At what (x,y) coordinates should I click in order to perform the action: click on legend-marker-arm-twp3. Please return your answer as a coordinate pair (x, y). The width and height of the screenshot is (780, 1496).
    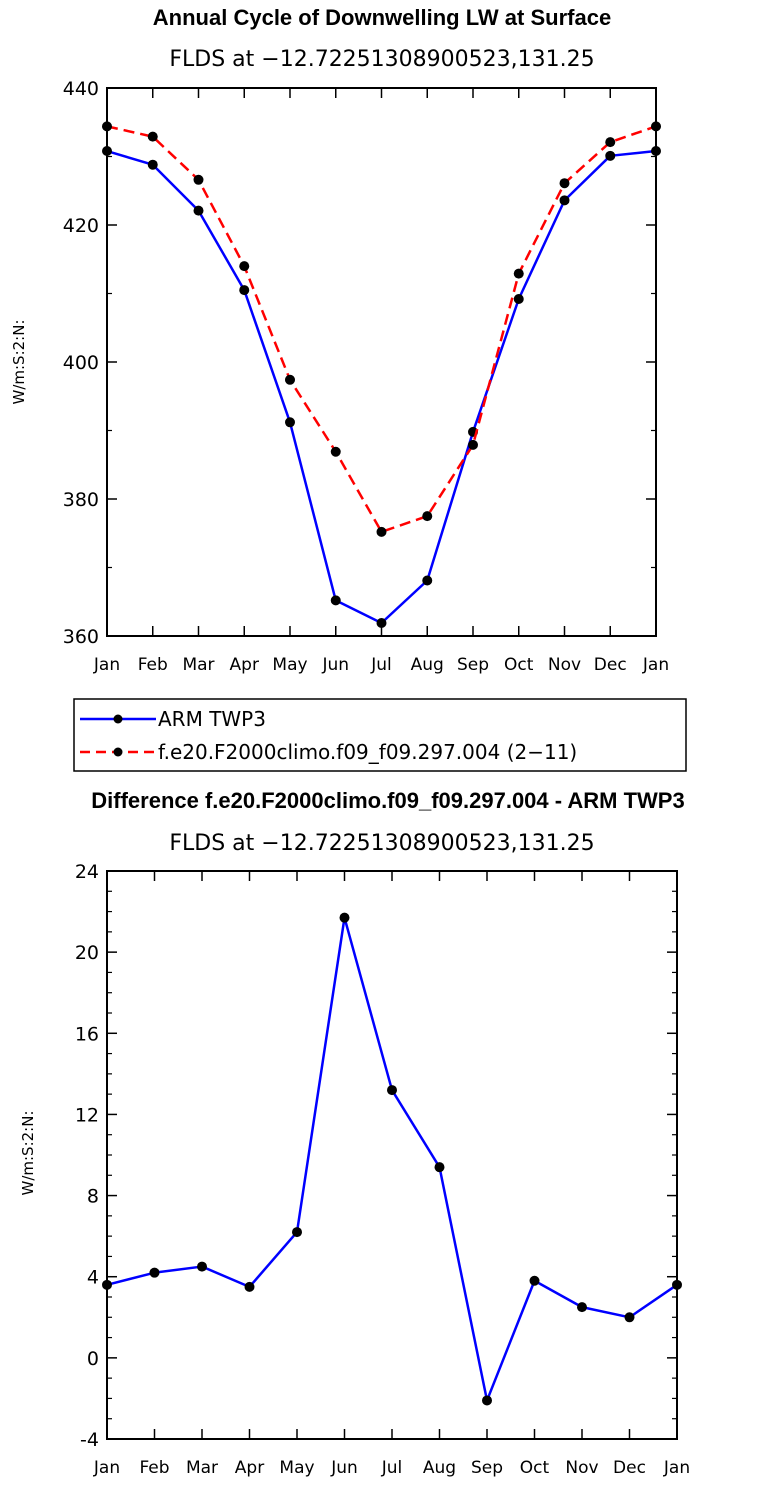
    Looking at the image, I should click on (118, 719).